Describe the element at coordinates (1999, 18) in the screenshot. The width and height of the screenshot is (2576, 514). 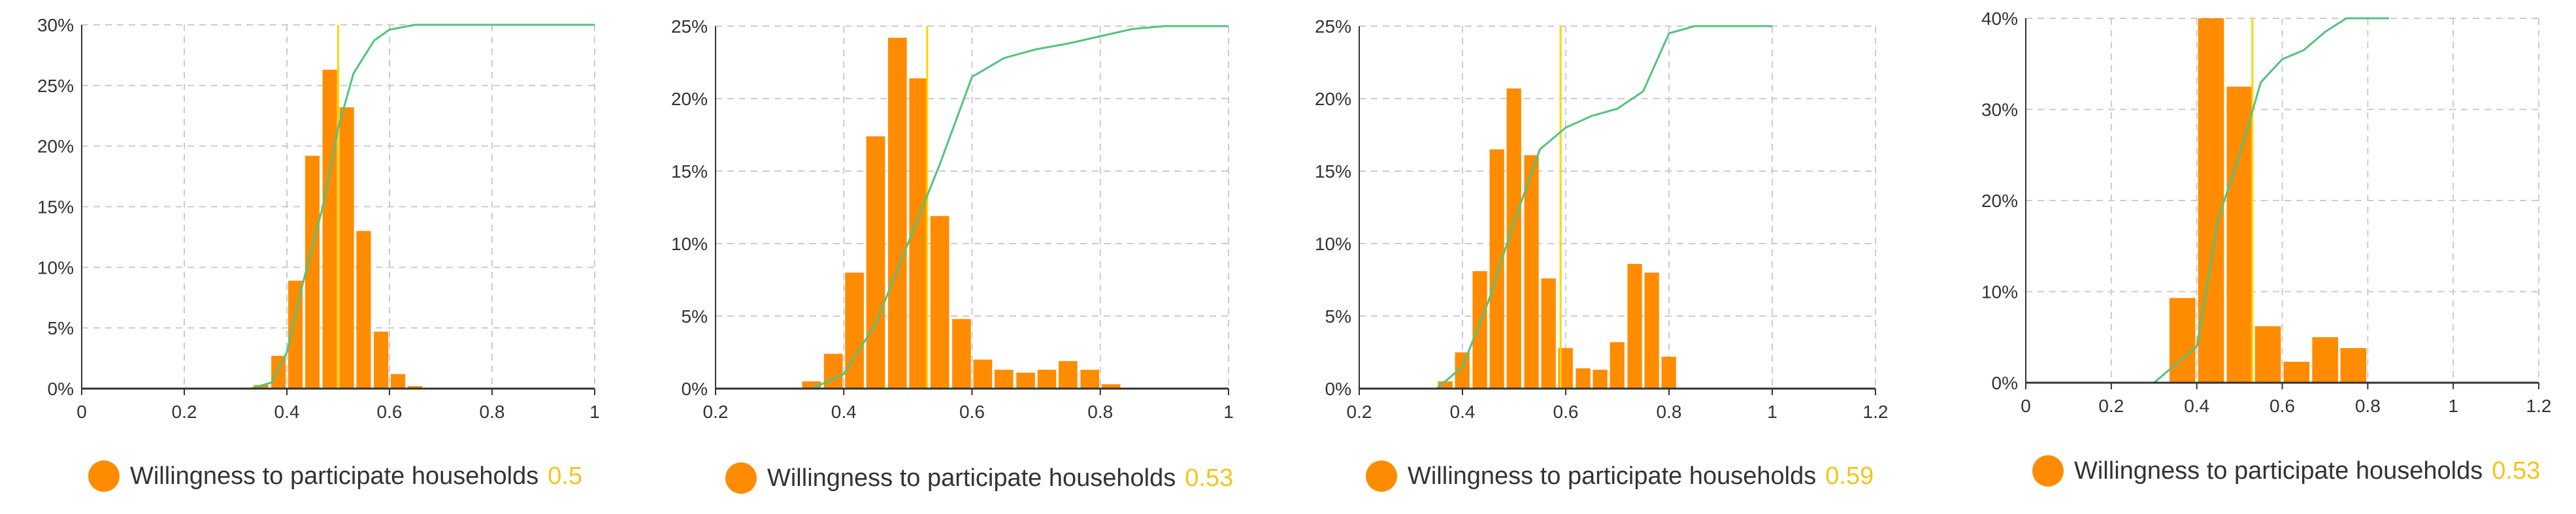
I see `y-tick-label: 40%` at that location.